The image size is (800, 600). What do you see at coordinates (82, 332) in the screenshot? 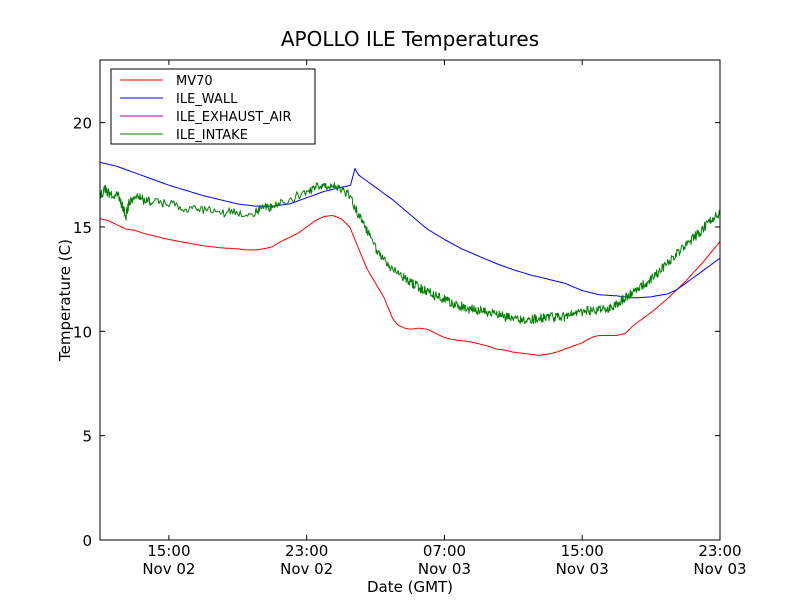
I see `y-tick-label: 10` at bounding box center [82, 332].